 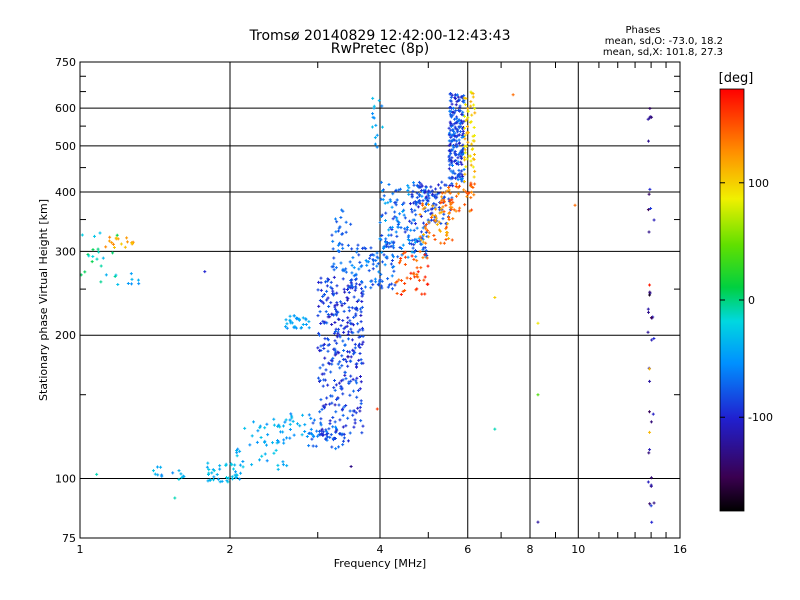 What do you see at coordinates (65, 108) in the screenshot?
I see `y-tick-label: 600` at bounding box center [65, 108].